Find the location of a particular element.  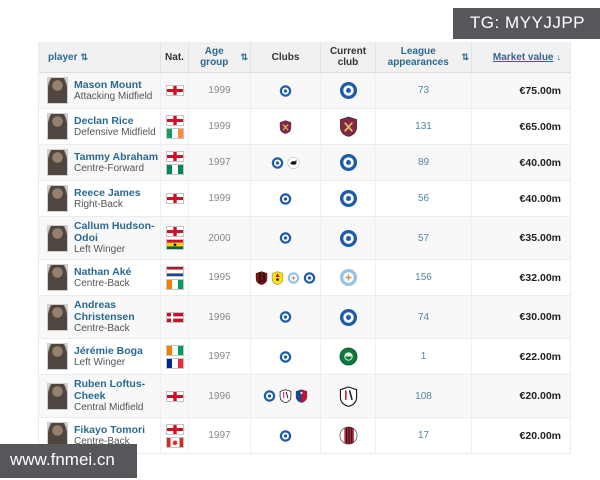

age-group-value: 1995 is located at coordinates (219, 277).